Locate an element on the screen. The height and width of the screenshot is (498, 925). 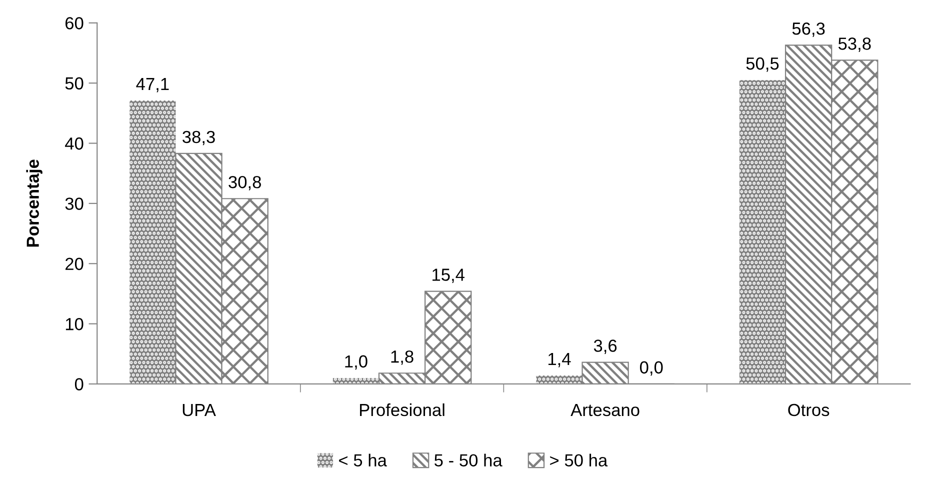
y-tick-label: 0 is located at coordinates (79, 384).